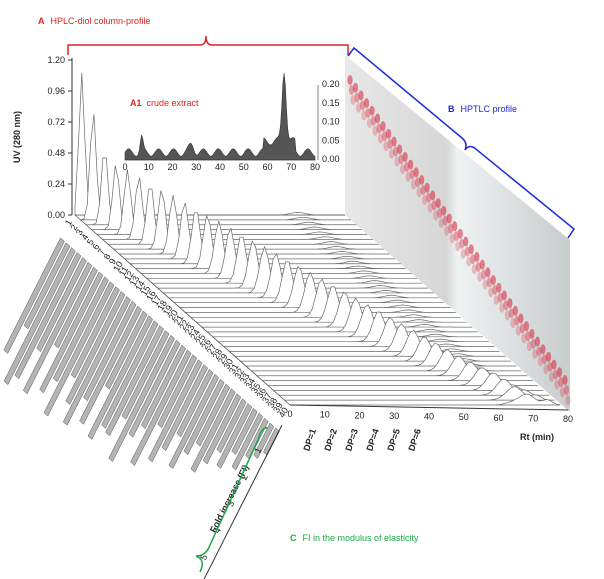  I want to click on inset-x-tick-label: 70, so click(291, 167).